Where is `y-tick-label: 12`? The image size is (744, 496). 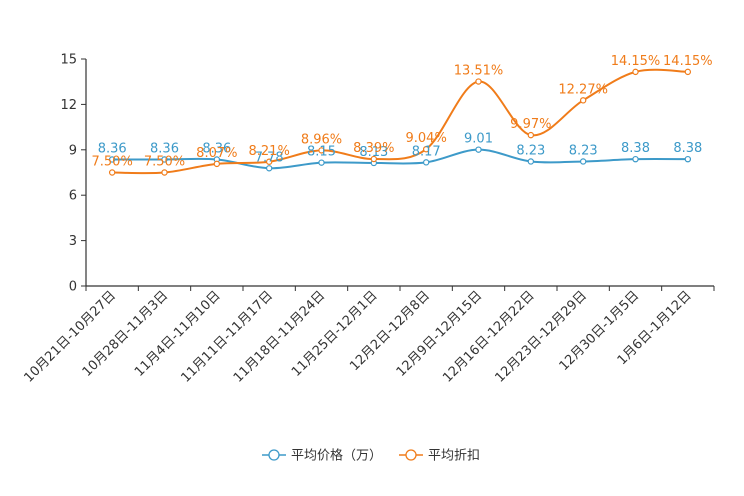
y-tick-label: 12 is located at coordinates (68, 105).